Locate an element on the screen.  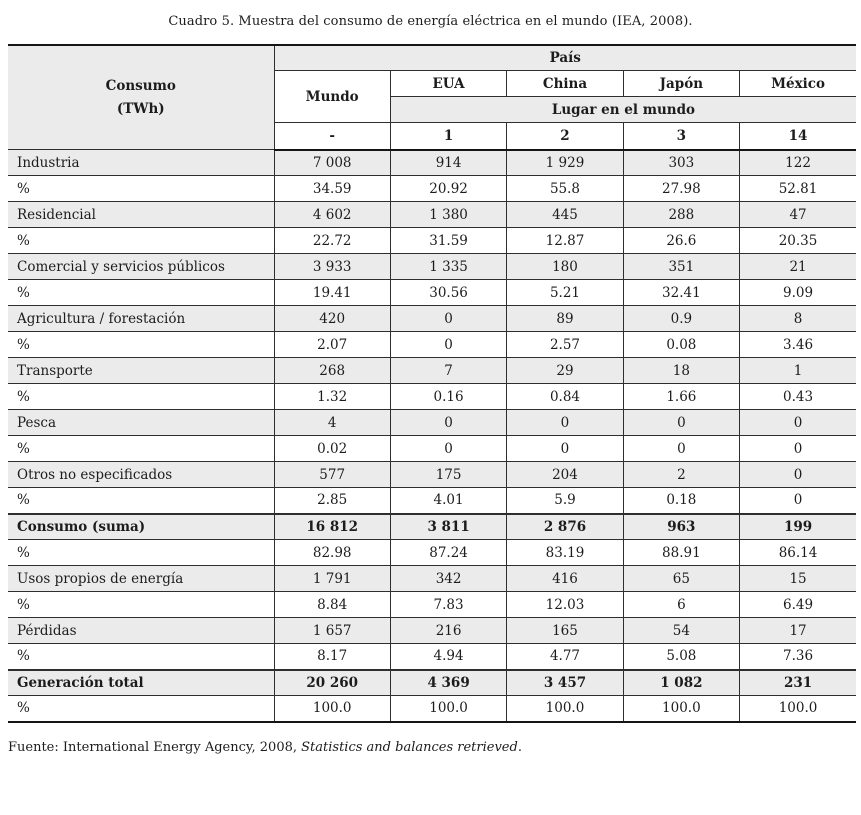
table-row: % 1.32 0.16 0.84 1.66 0.43 is located at coordinates (432, 396).